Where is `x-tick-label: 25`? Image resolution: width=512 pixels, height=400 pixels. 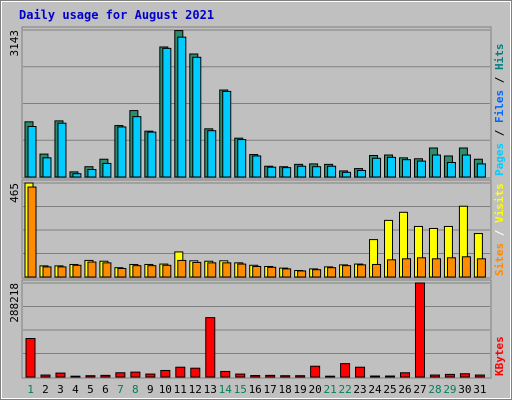 x-tick-label: 25 is located at coordinates (389, 389).